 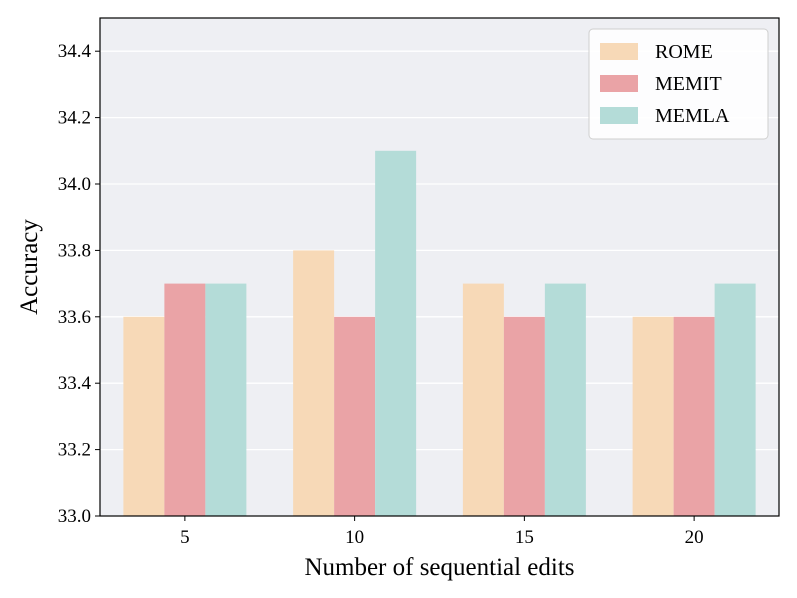 I want to click on legend-swatch-memla, so click(x=619, y=115).